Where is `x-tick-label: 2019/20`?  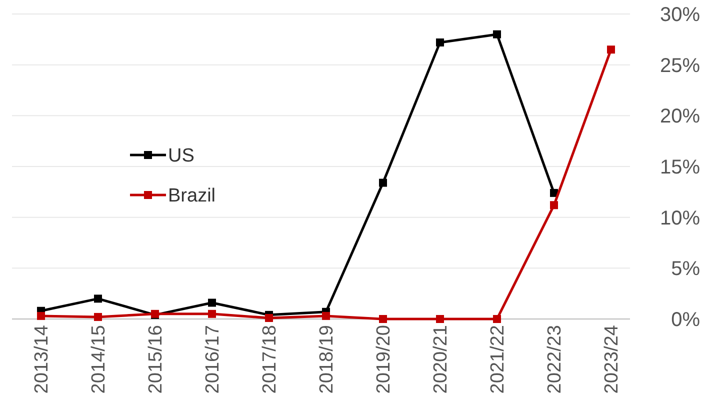 x-tick-label: 2019/20 is located at coordinates (384, 359).